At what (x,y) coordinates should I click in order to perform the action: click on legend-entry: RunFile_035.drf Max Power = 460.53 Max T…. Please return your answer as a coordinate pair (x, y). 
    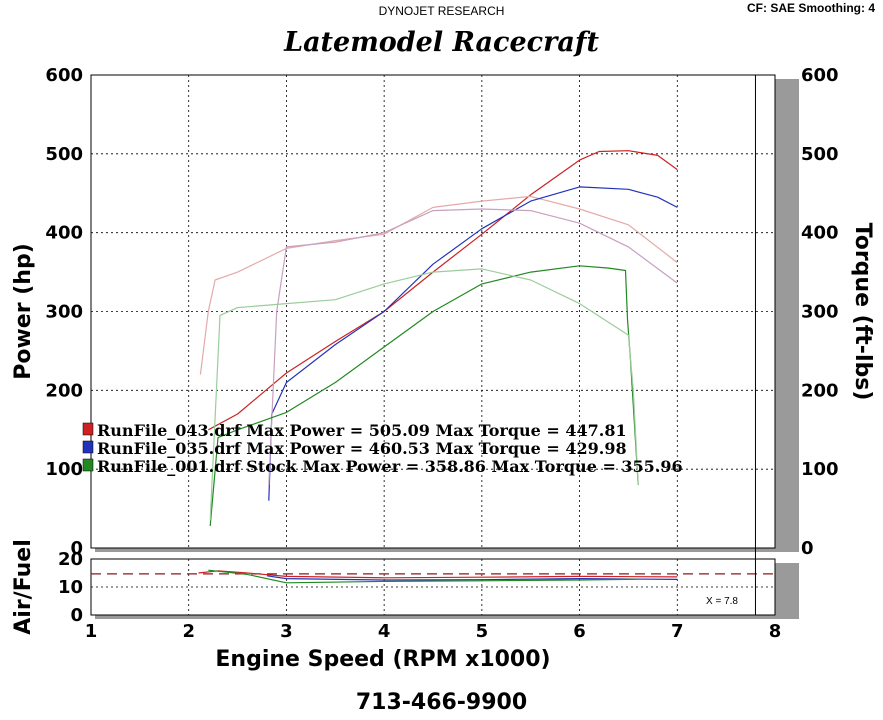
    Looking at the image, I should click on (362, 448).